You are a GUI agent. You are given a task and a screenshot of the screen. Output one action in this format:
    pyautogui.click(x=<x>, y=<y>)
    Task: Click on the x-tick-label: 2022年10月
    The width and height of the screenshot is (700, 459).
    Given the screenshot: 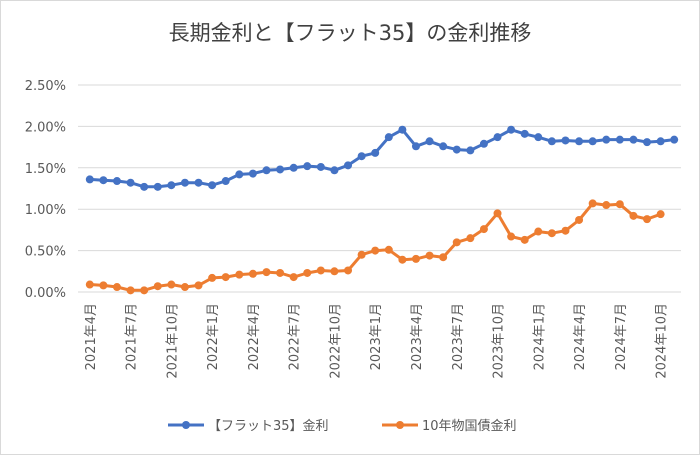 What is the action you would take?
    pyautogui.click(x=335, y=341)
    